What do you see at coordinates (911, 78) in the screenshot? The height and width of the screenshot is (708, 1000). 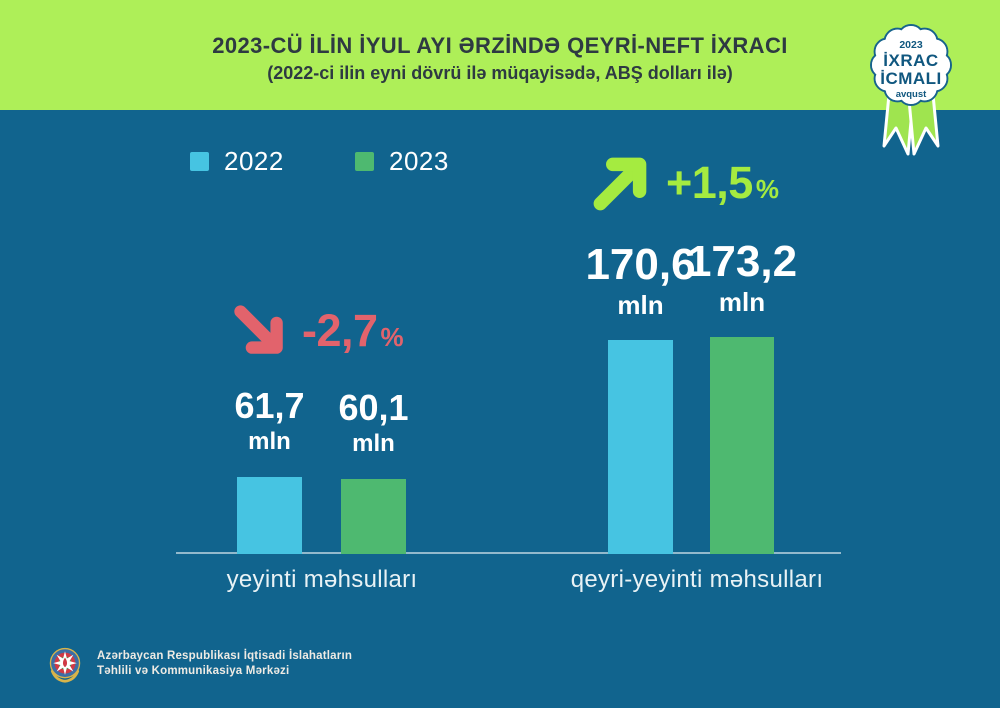 I see `badge-line2: İCMALI` at bounding box center [911, 78].